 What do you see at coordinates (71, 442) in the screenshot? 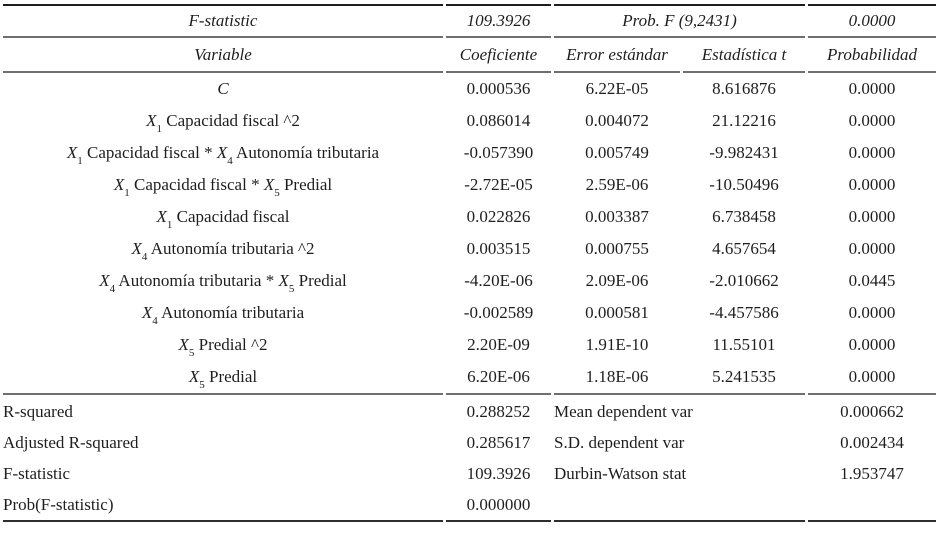
I see `summary-left-label: Adjusted R-squared` at bounding box center [71, 442].